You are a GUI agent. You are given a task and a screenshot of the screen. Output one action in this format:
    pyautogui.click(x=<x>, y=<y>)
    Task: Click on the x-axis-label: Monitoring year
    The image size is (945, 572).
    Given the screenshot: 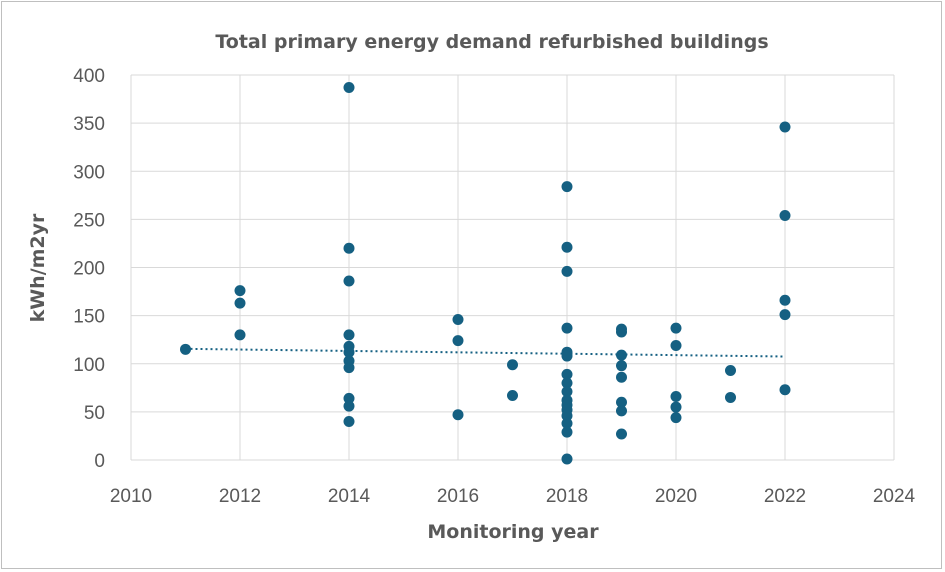 What is the action you would take?
    pyautogui.click(x=513, y=532)
    